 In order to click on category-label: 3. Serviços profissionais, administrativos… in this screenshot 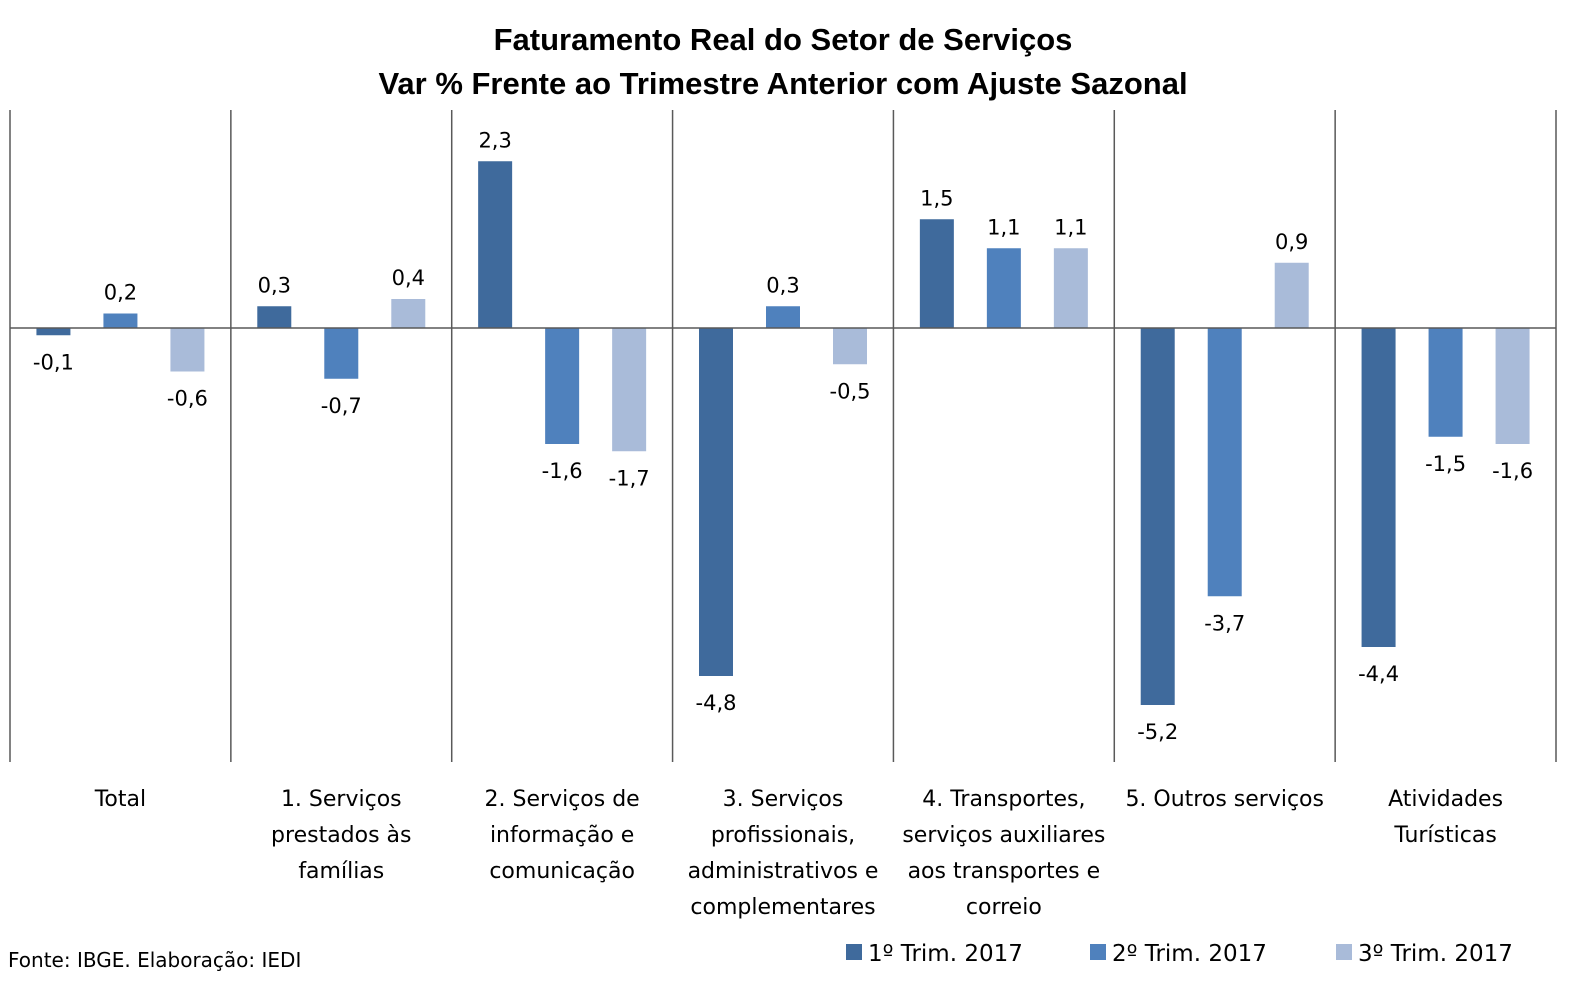, I will do `click(783, 853)`.